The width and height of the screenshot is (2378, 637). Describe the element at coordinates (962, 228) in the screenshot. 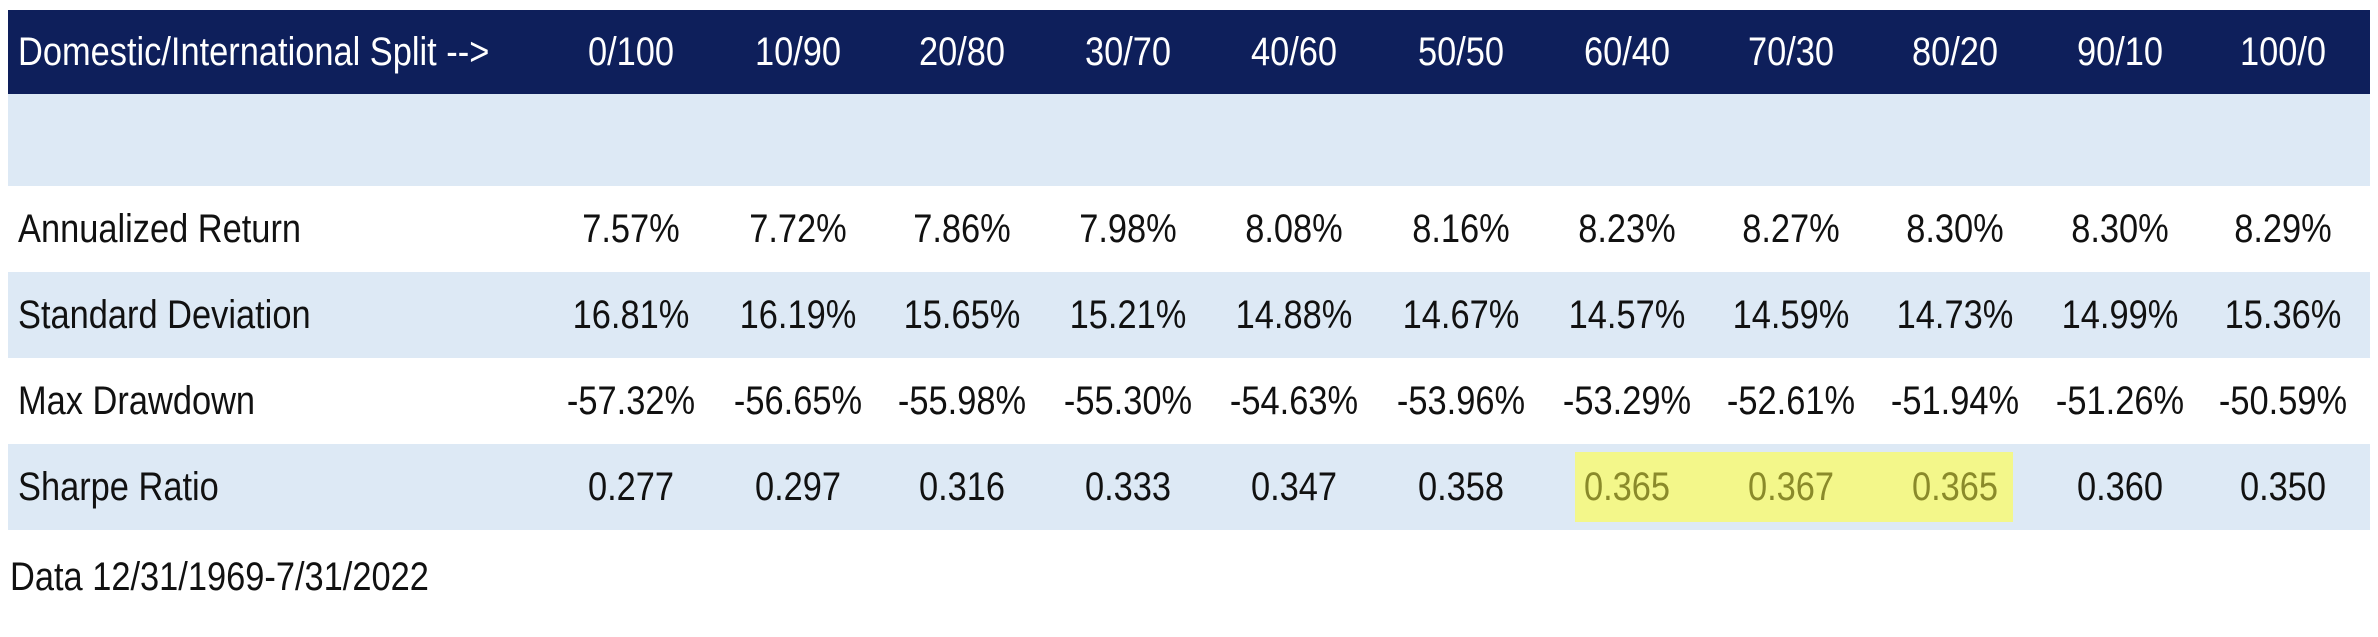

I see `table-cell: 7.86%` at that location.